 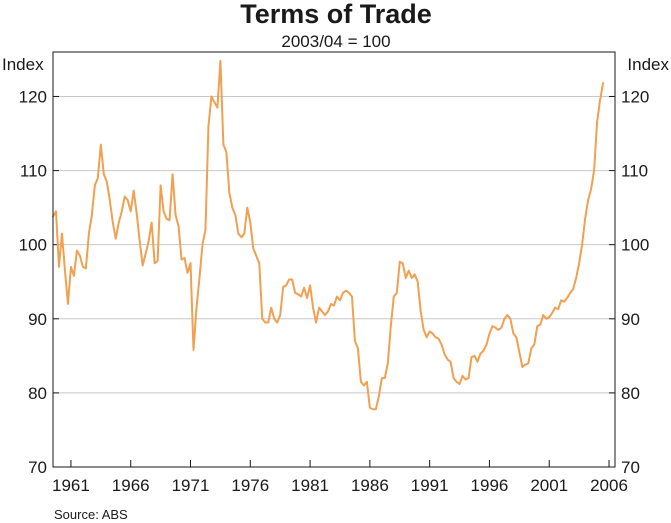 I want to click on chart-subtitle: 2003/04 = 100, so click(x=335, y=41).